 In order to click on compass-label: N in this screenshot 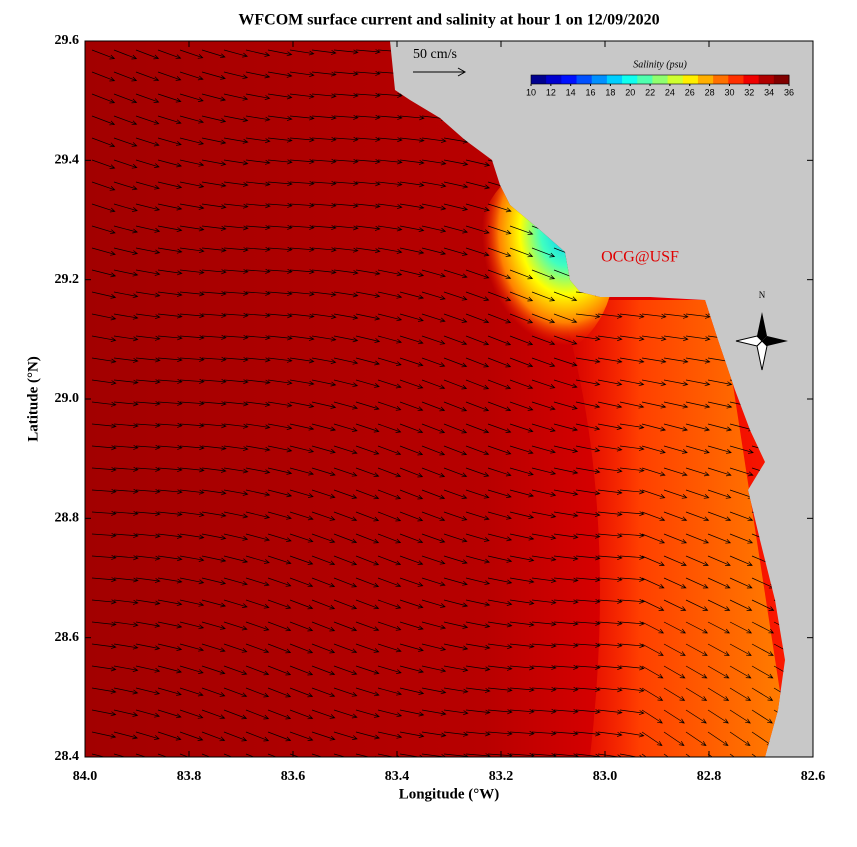, I will do `click(762, 295)`.